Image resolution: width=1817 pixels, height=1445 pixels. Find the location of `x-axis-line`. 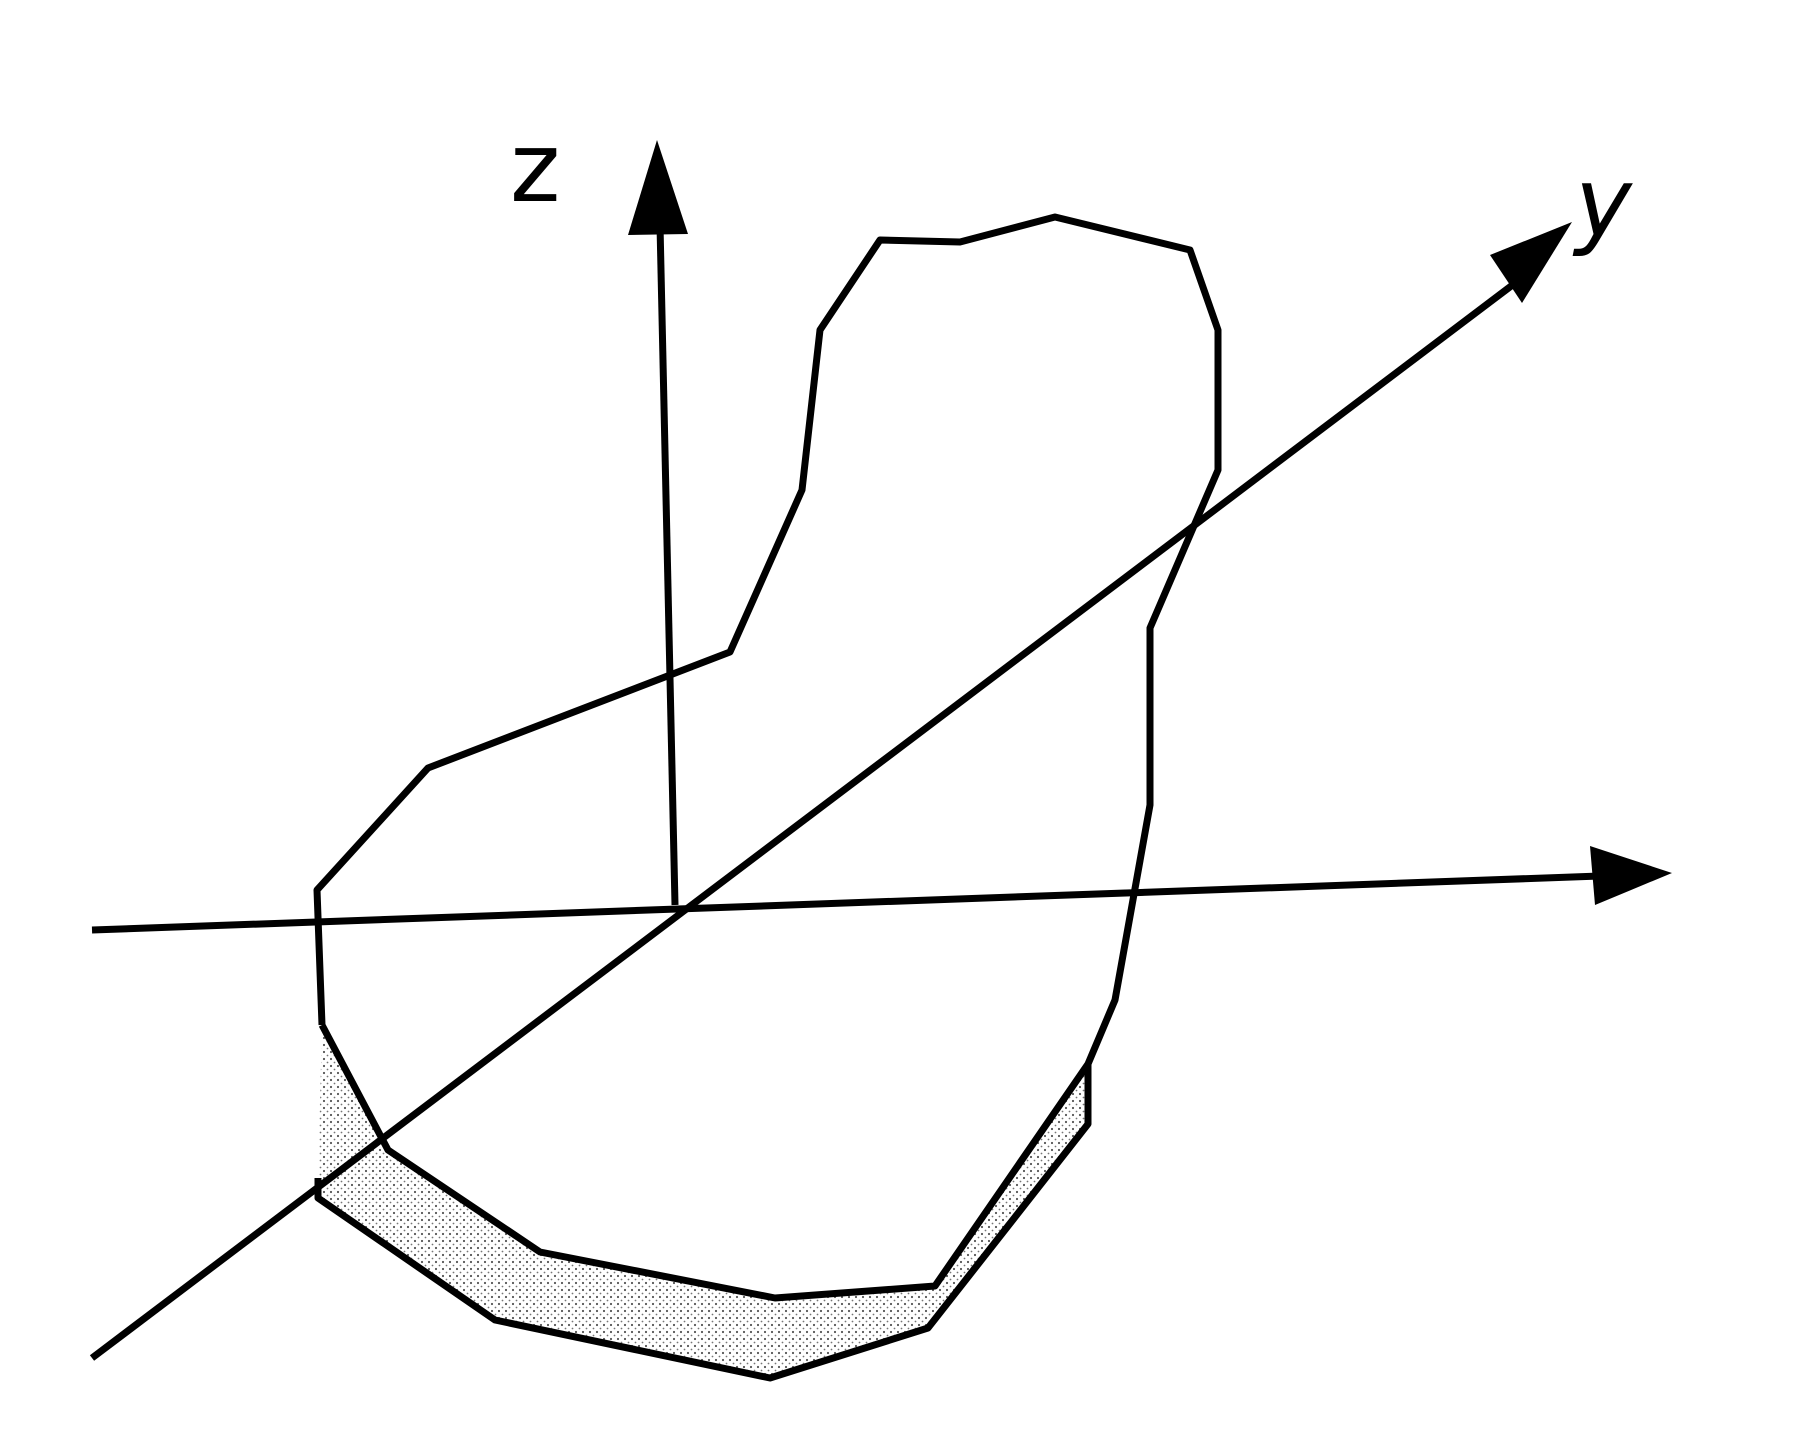

x-axis-line is located at coordinates (846, 903).